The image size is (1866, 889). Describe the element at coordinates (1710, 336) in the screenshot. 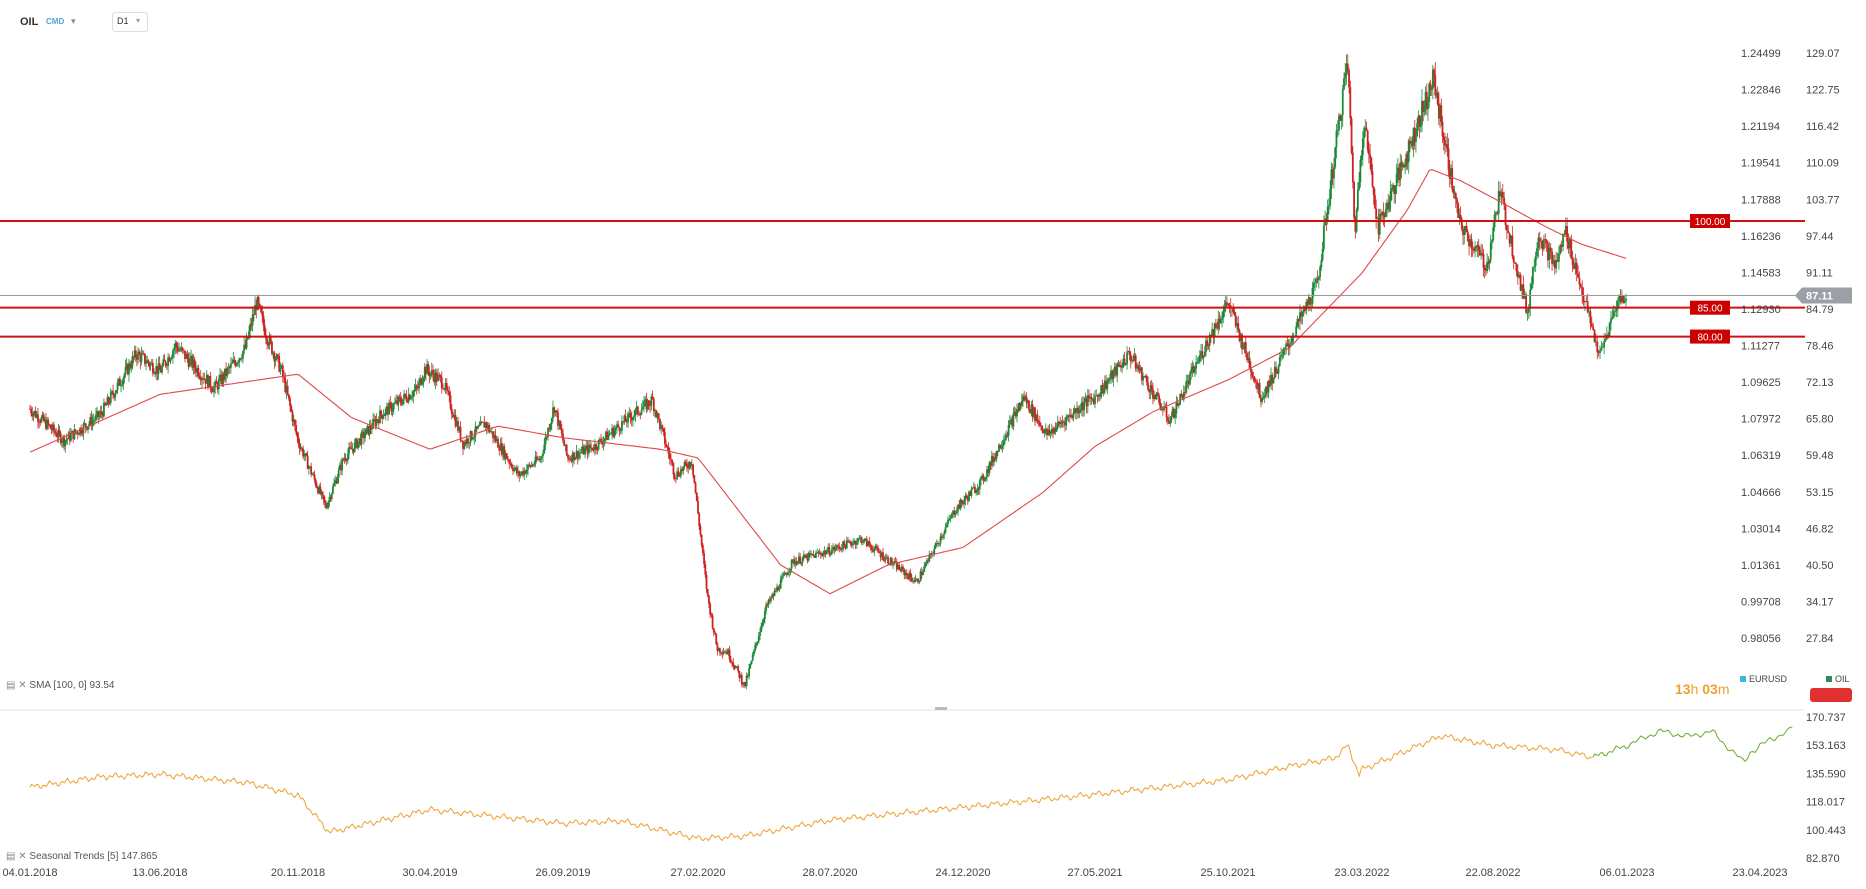

I see `level-label-bg` at that location.